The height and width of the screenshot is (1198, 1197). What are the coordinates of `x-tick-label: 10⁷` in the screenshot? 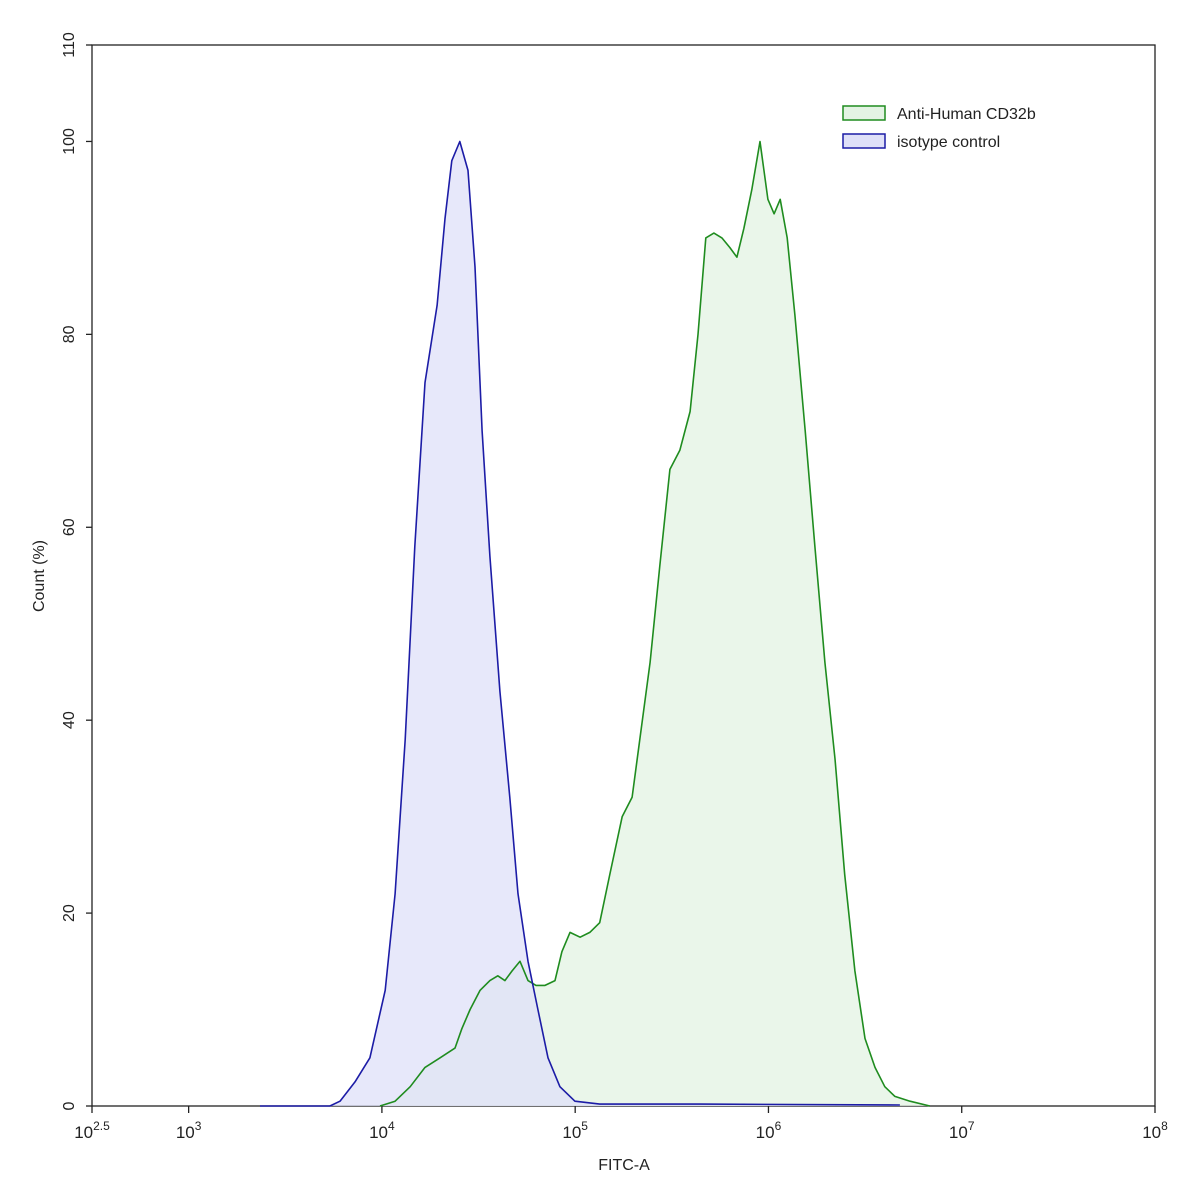 It's located at (962, 1130).